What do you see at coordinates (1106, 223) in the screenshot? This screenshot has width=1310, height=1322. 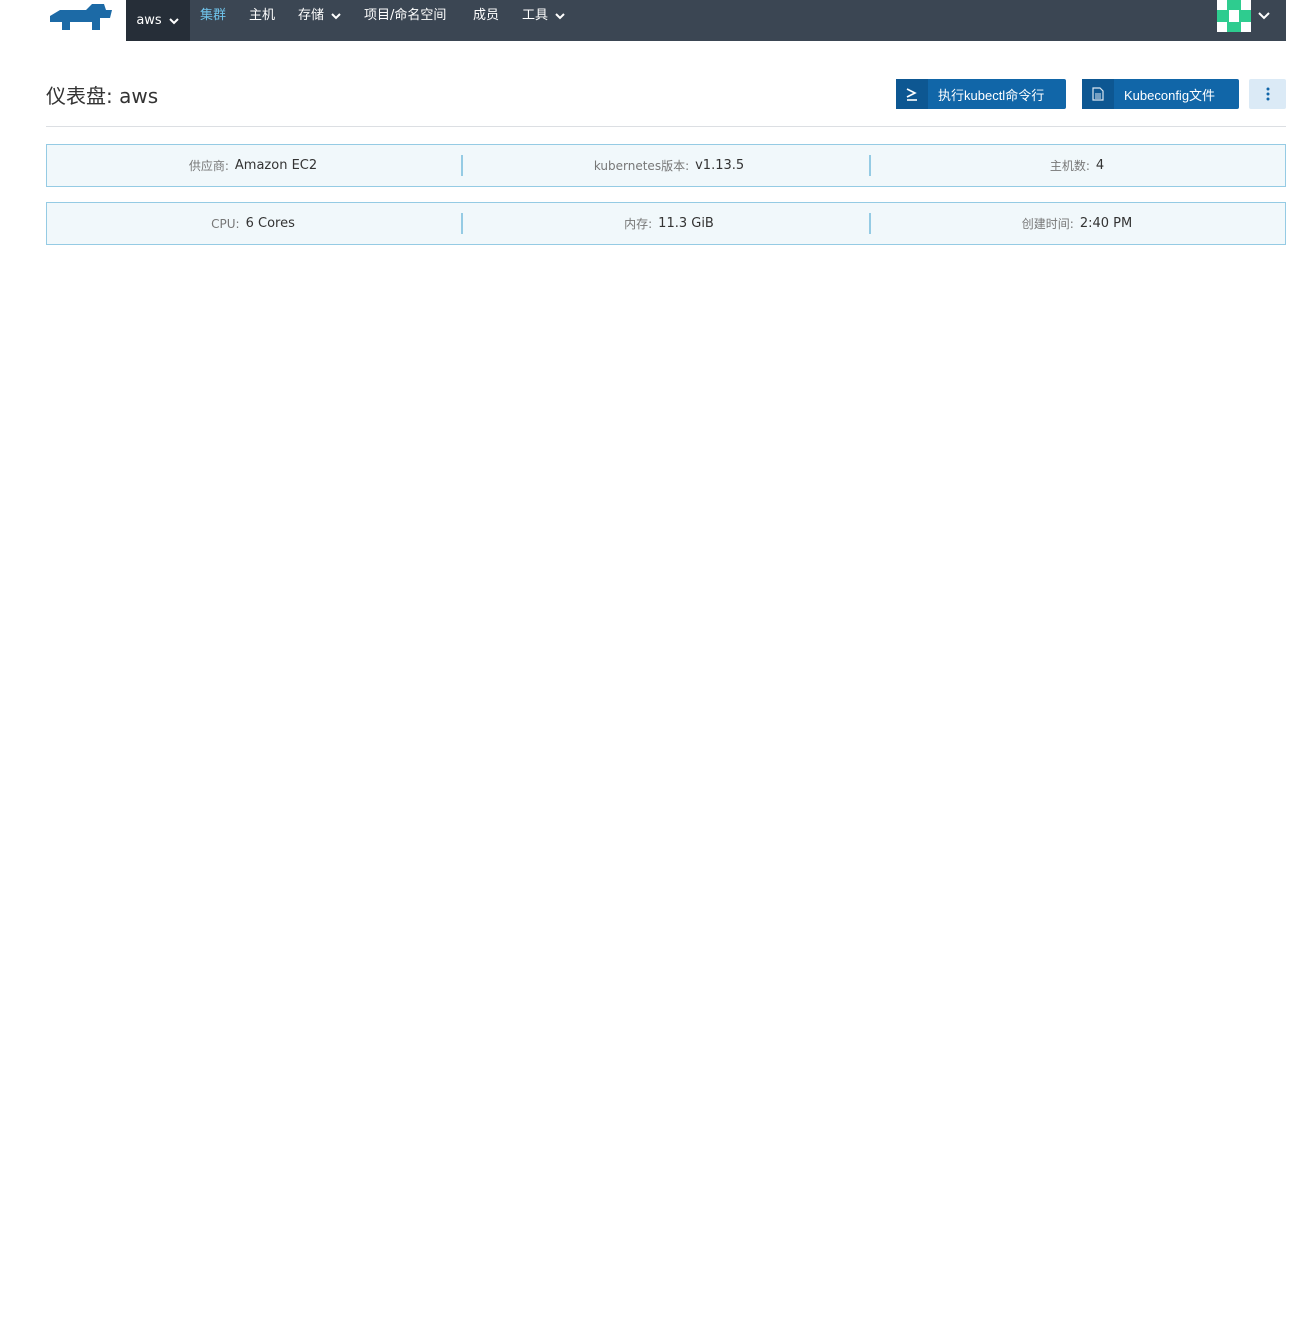 I see `info-value: 2:40 PM` at bounding box center [1106, 223].